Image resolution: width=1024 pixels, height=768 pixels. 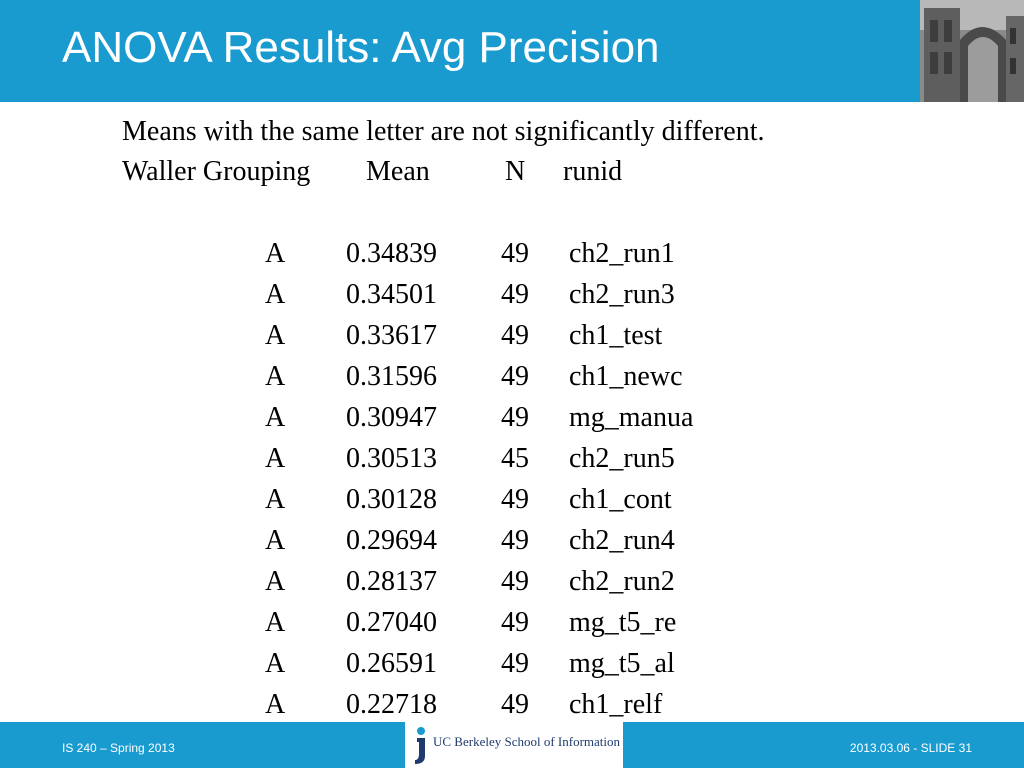 What do you see at coordinates (391, 499) in the screenshot?
I see `mean-cell: 0.30128` at bounding box center [391, 499].